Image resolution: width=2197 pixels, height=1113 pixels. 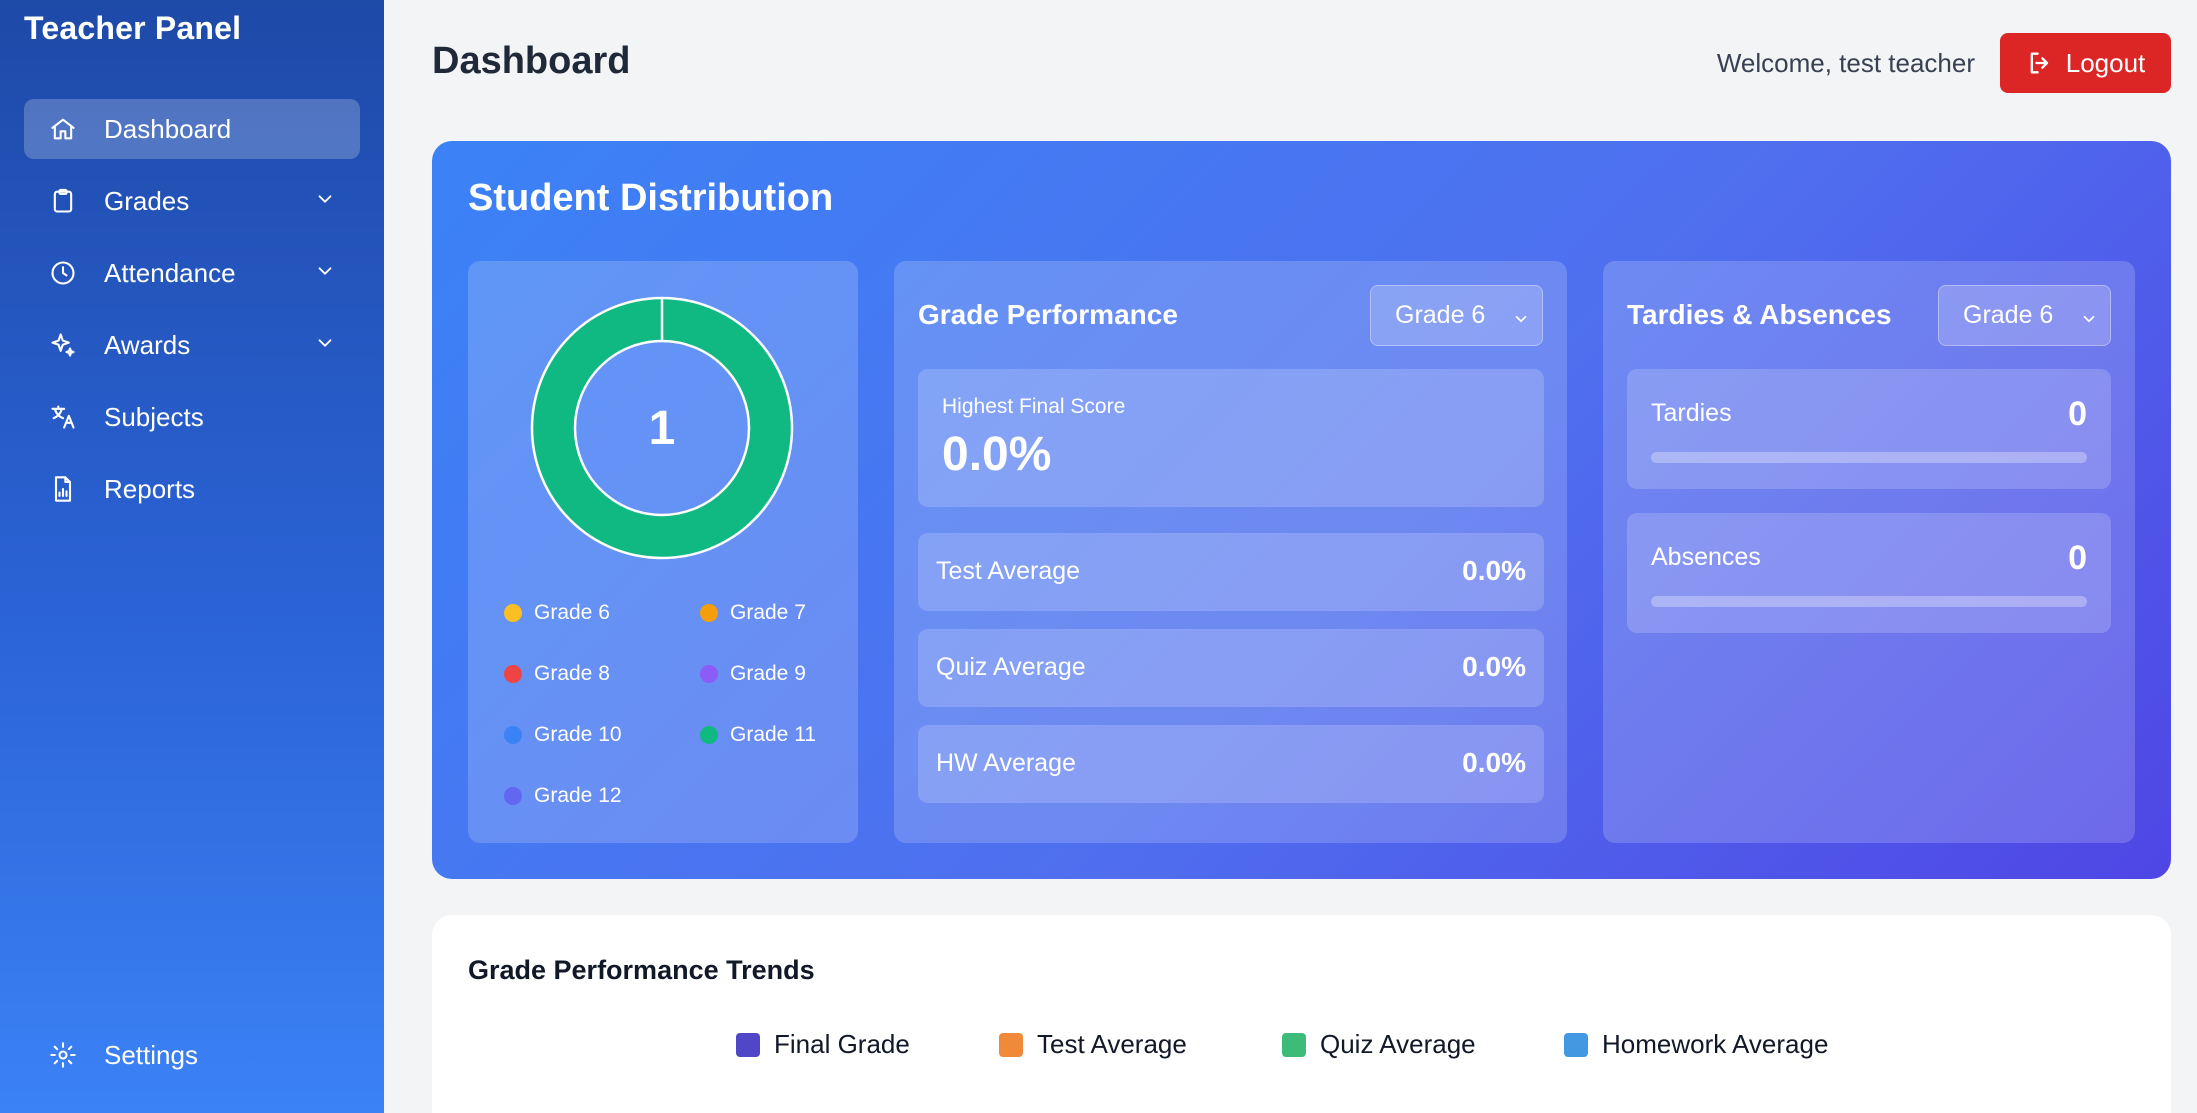 I want to click on test-average-row: Test Average 0.0%, so click(x=1231, y=572).